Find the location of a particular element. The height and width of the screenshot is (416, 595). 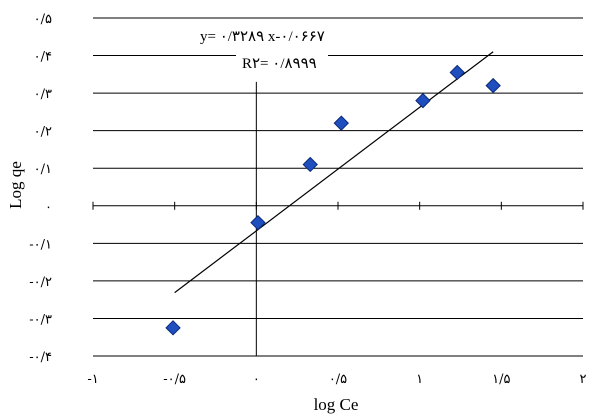

x-tick-label-6: ۲ is located at coordinates (583, 379).